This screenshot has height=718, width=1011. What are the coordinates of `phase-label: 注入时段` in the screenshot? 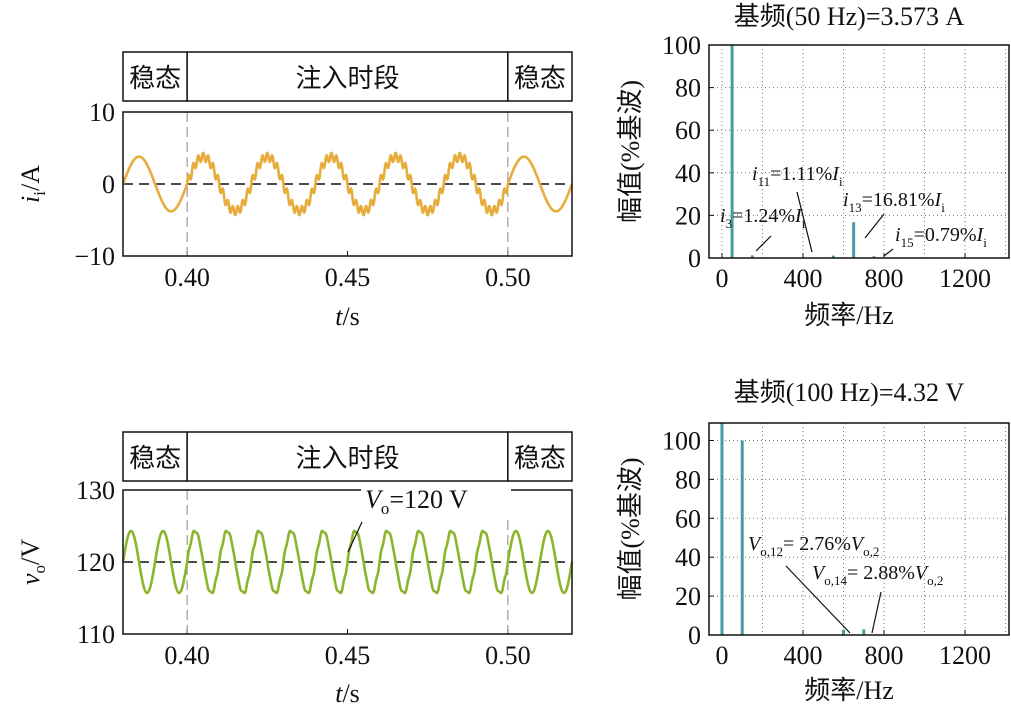 It's located at (347, 459).